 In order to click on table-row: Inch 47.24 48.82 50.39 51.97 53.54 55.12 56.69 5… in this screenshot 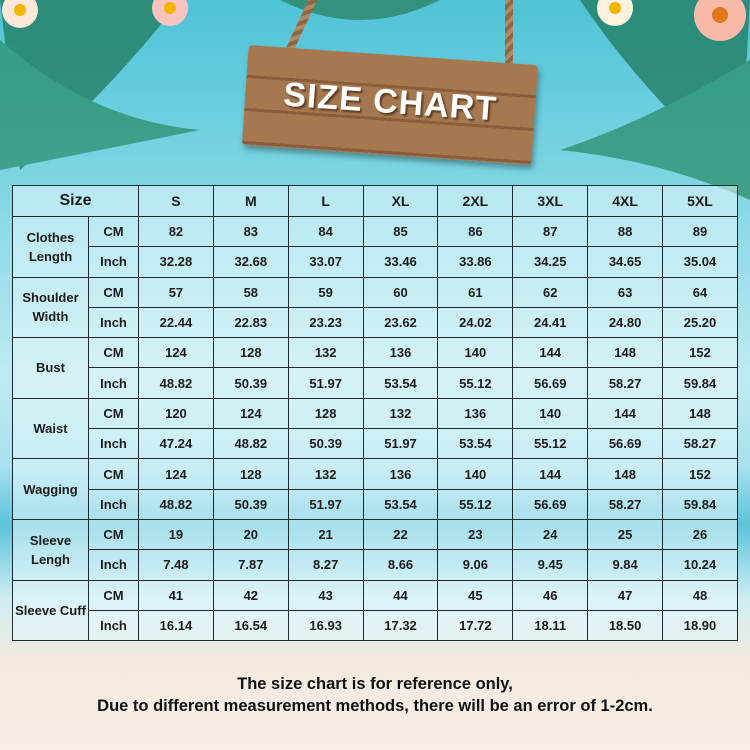, I will do `click(375, 444)`.